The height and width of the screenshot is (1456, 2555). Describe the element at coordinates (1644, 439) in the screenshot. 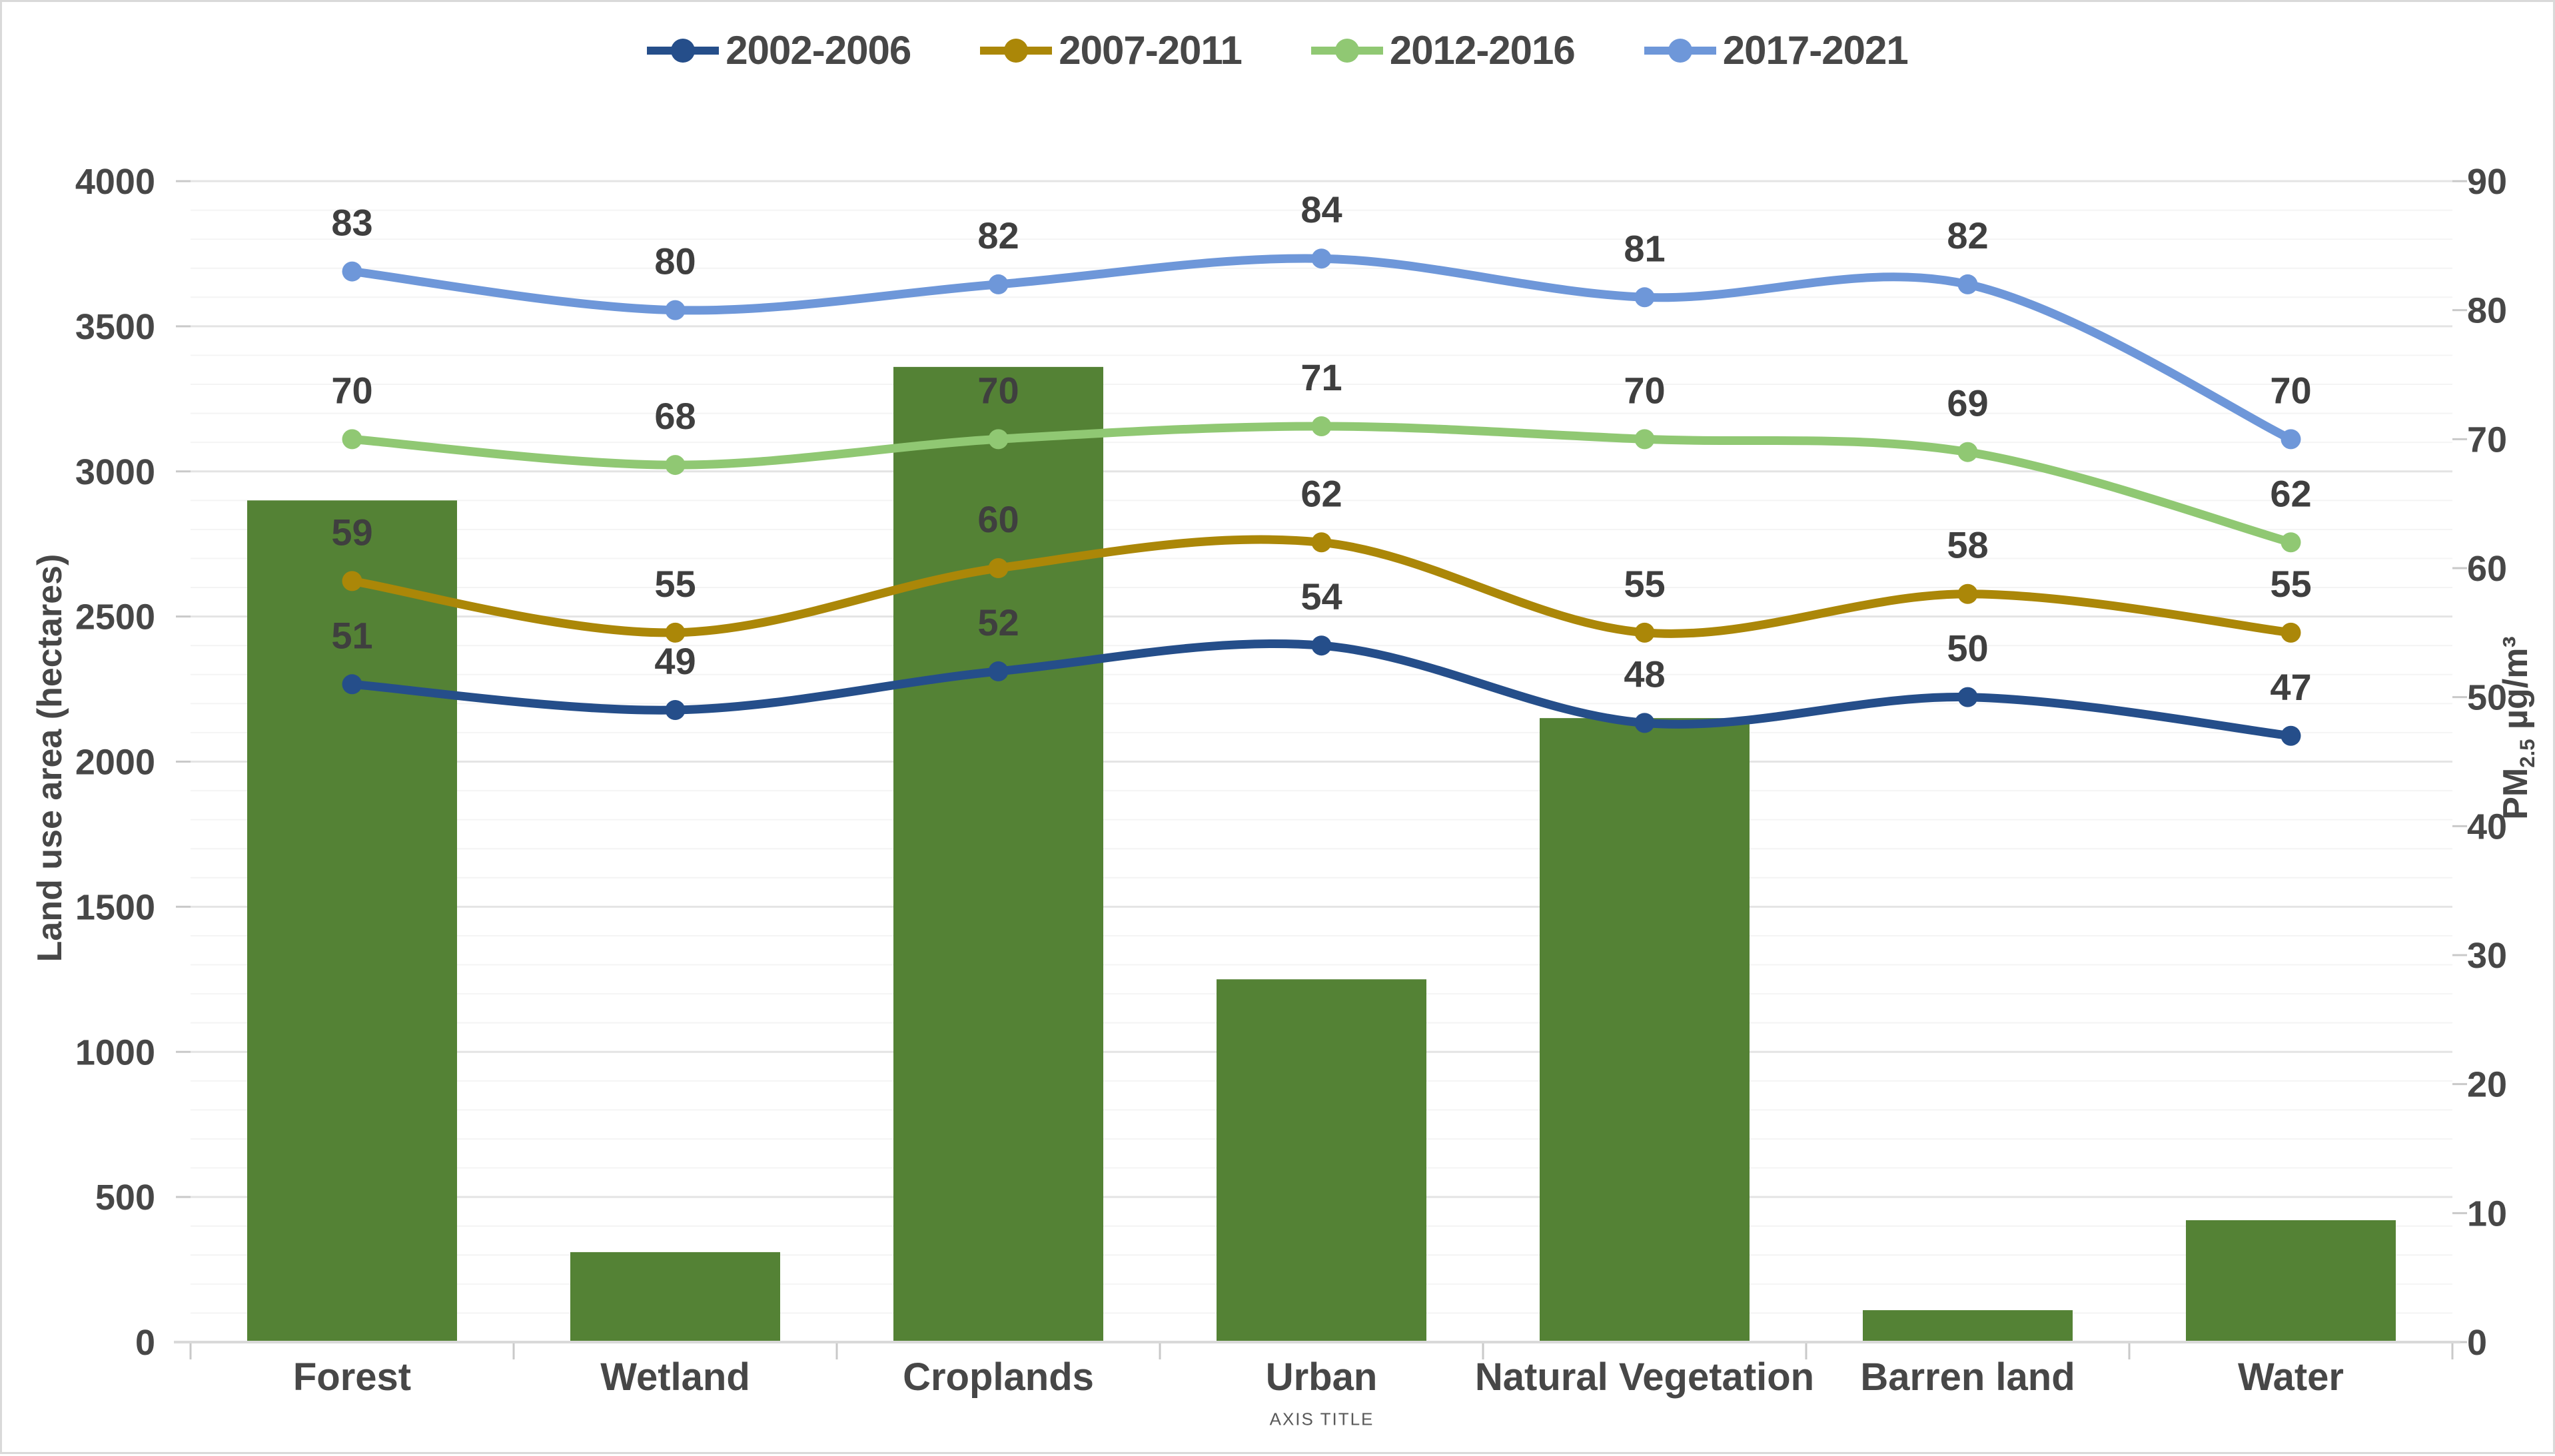

I see `marker-2012-2016-natural-vegetation` at that location.